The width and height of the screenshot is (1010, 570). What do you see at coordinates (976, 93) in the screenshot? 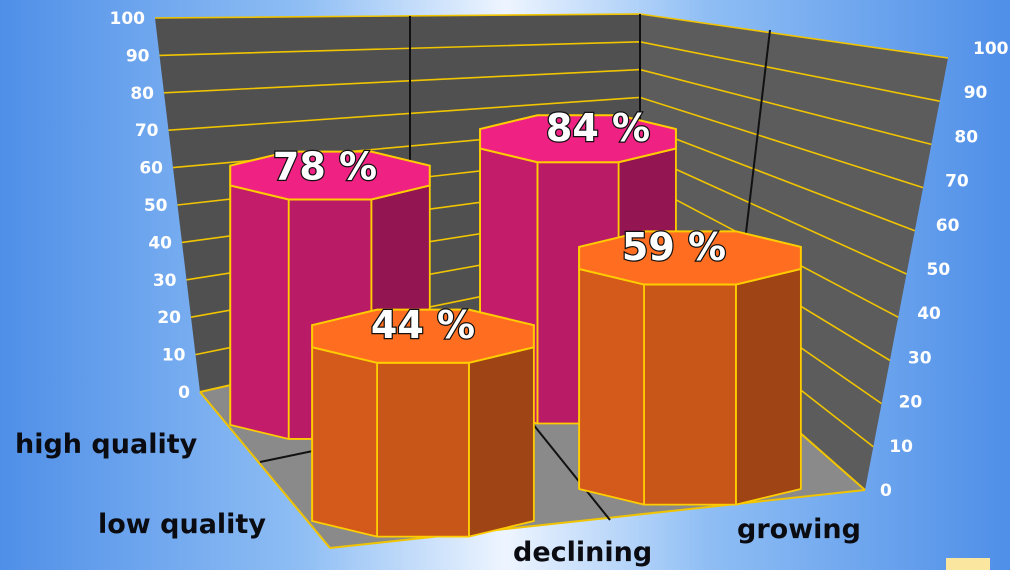
I see `right-tick-label: 90` at bounding box center [976, 93].